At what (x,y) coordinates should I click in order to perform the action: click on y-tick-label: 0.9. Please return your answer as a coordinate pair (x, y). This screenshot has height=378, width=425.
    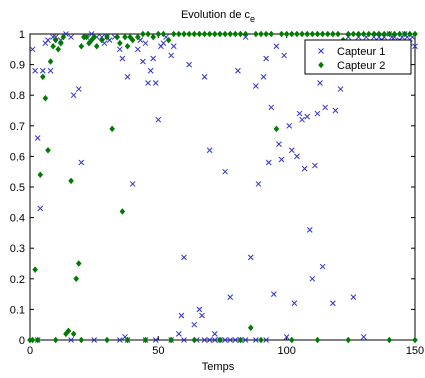
    Looking at the image, I should click on (17, 66).